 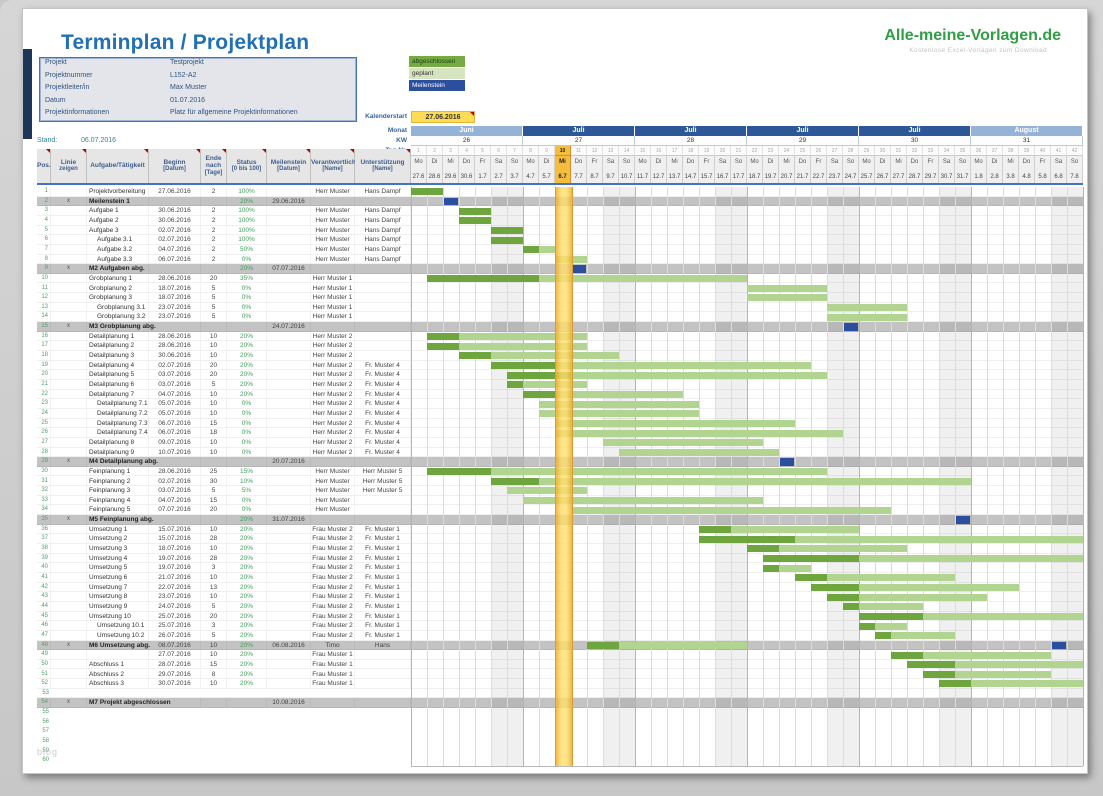 What do you see at coordinates (383, 191) in the screenshot?
I see `cell-unt: Hans Dampf` at bounding box center [383, 191].